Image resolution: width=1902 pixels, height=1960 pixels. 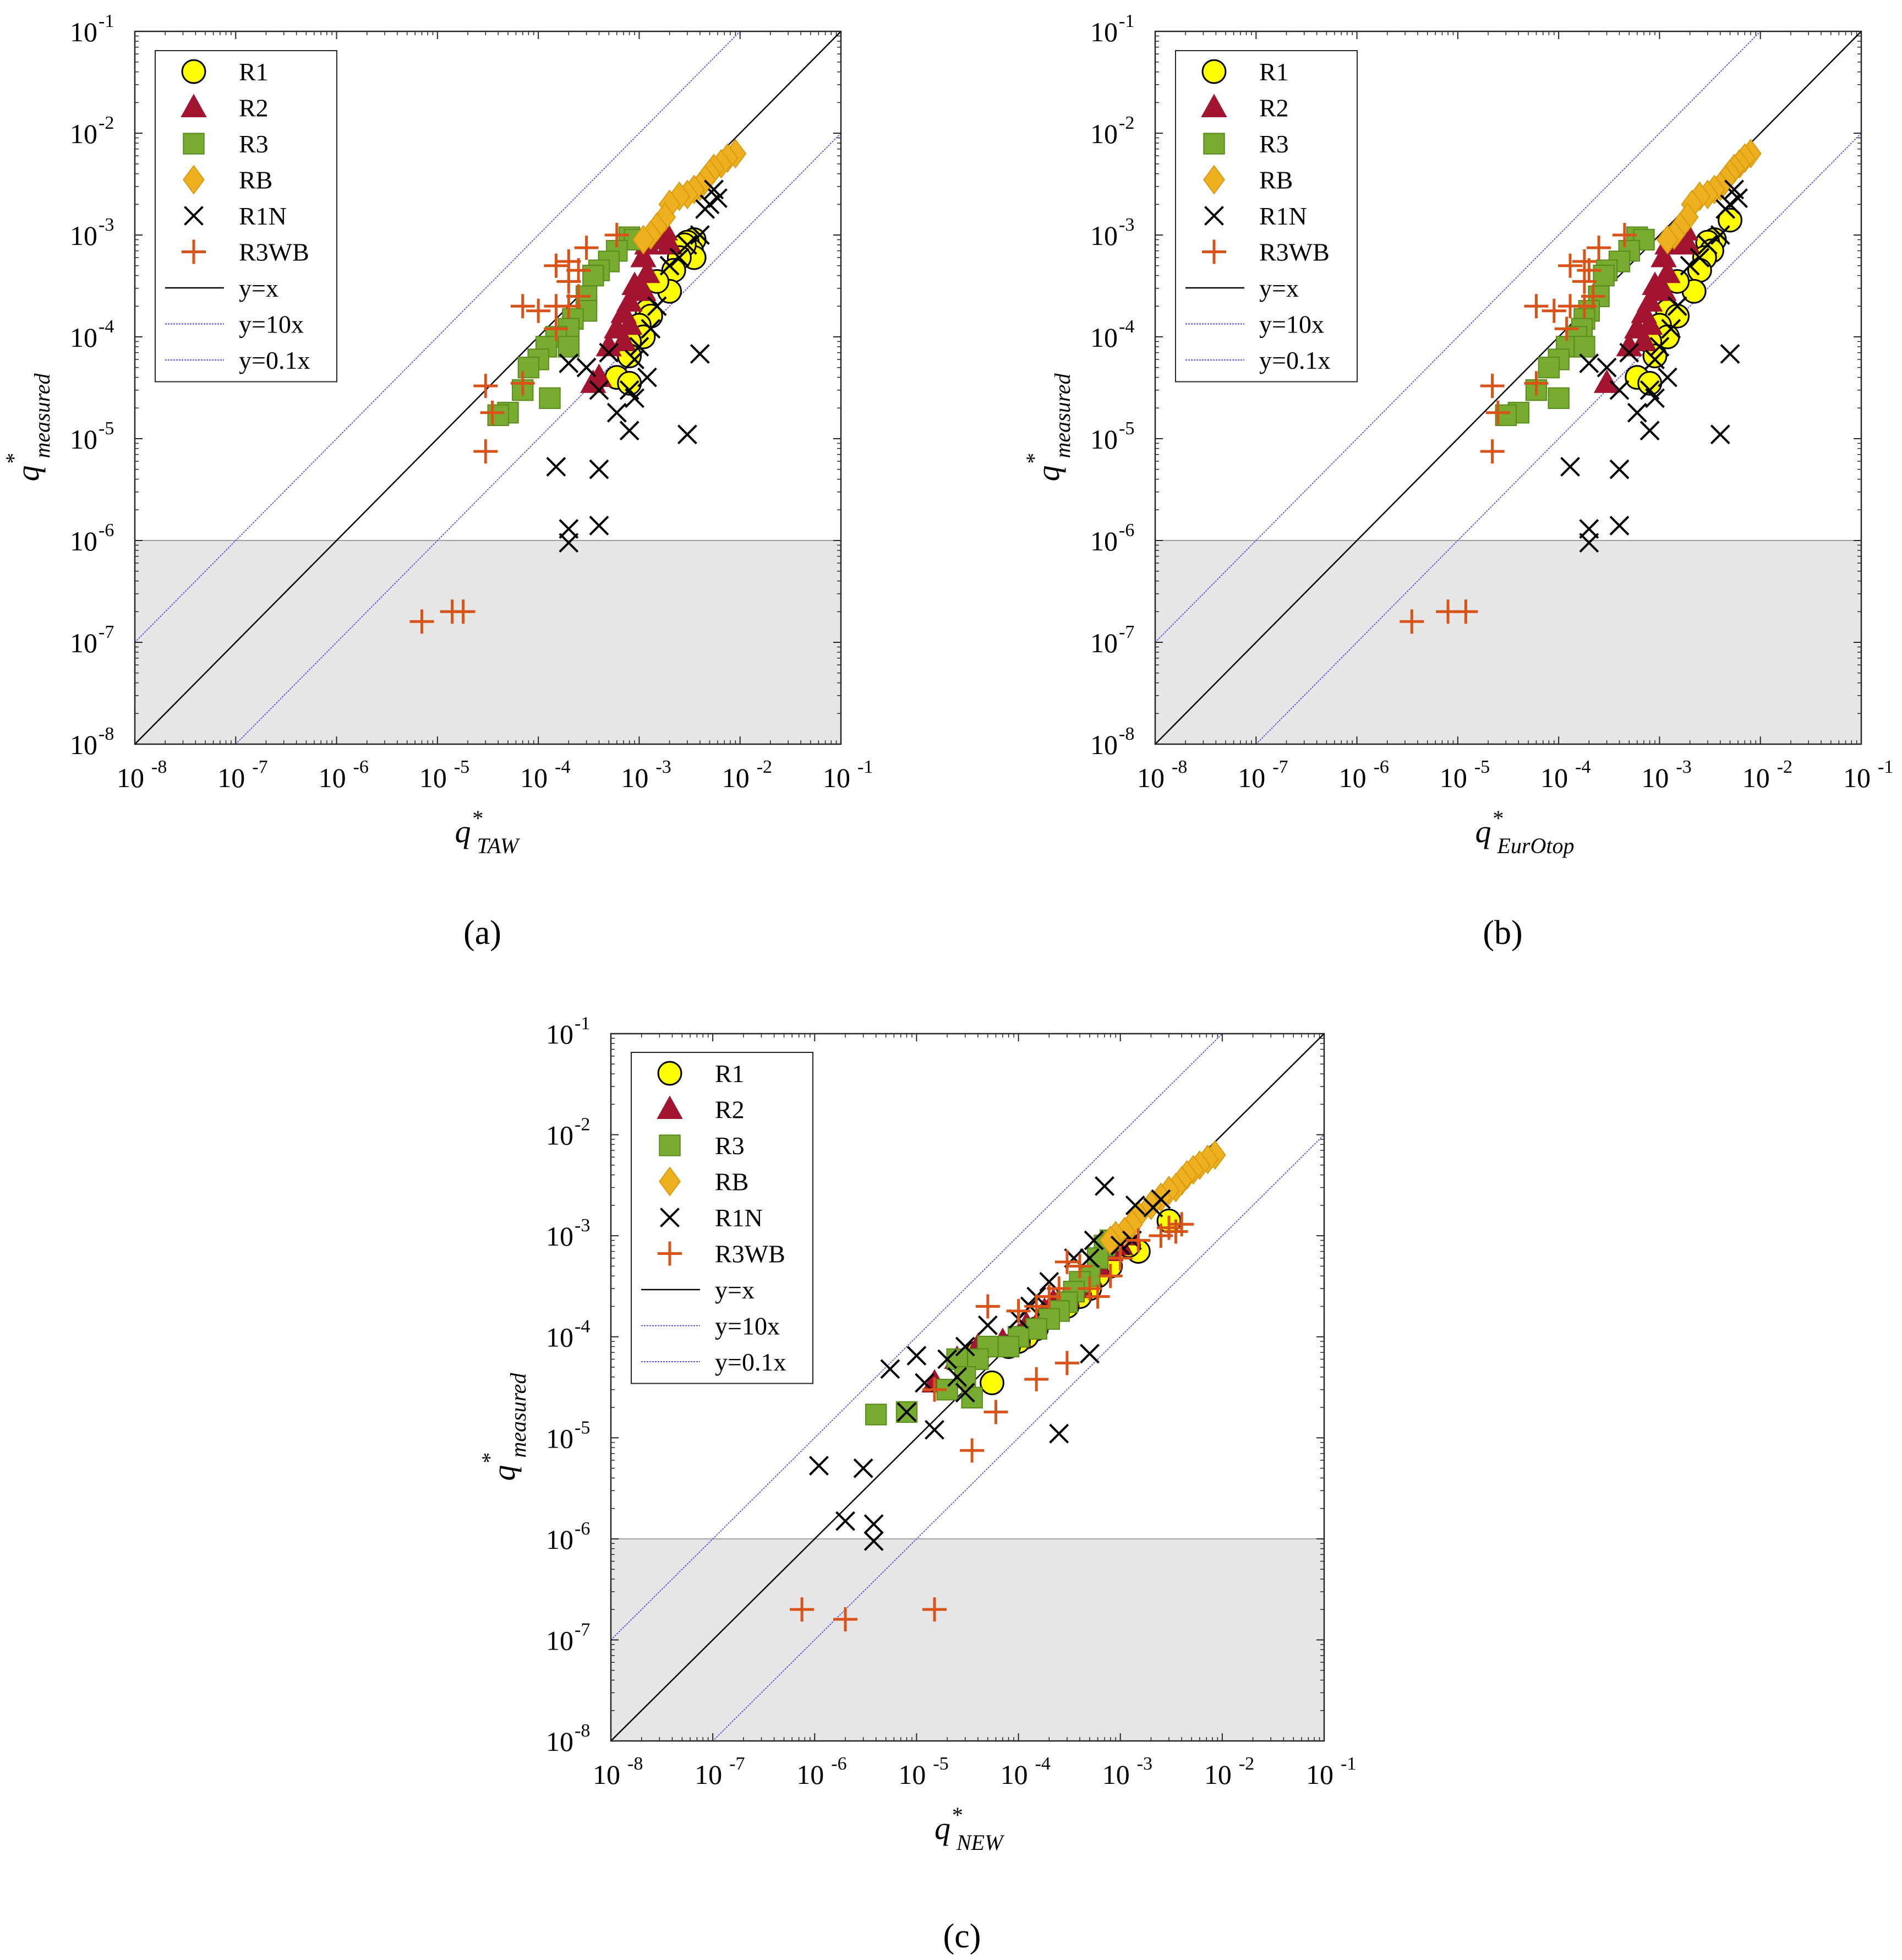 What do you see at coordinates (1667, 240) in the screenshot?
I see `point-RB` at bounding box center [1667, 240].